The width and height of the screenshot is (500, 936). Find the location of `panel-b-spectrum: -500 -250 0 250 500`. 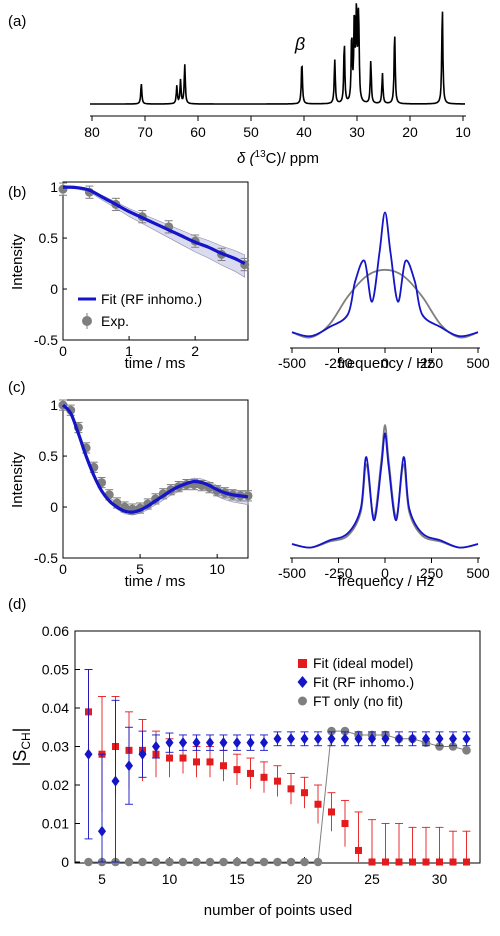

panel-b-spectrum: -500 -250 0 250 500 is located at coordinates (384, 291).